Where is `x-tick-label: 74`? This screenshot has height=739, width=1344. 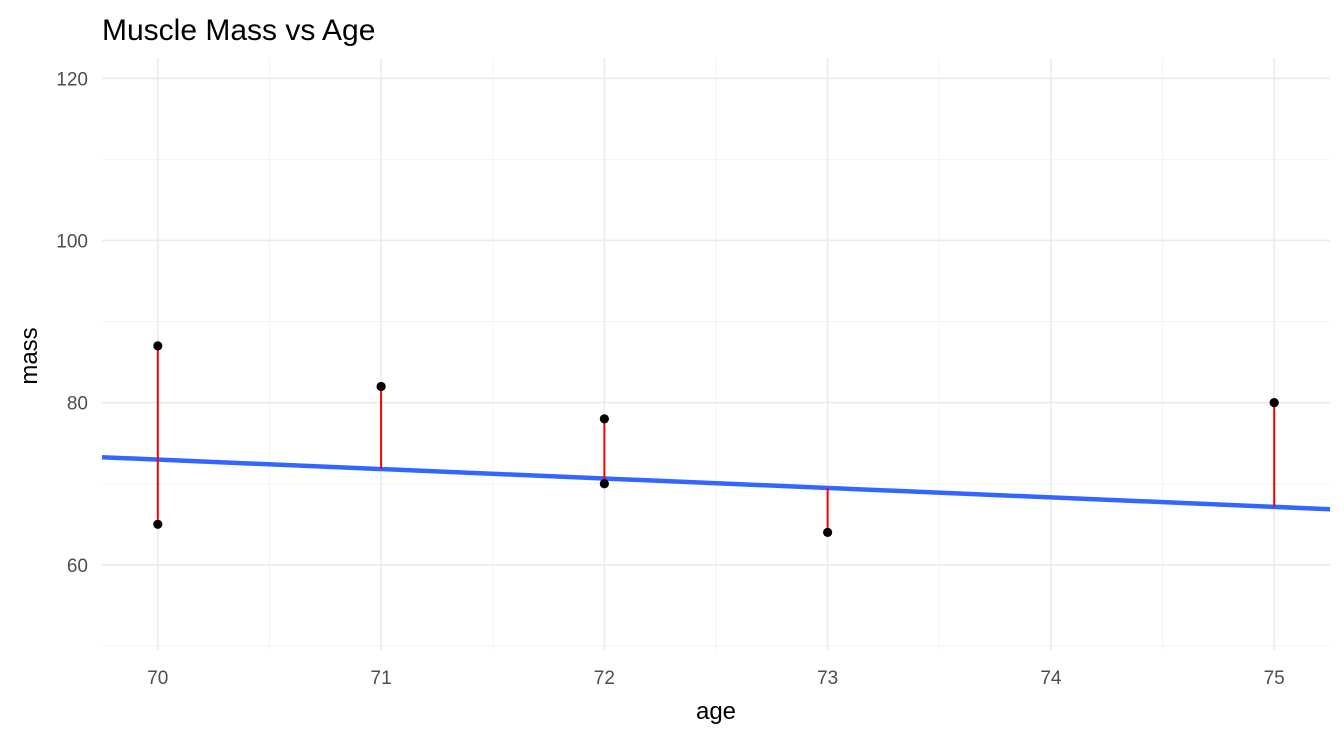
x-tick-label: 74 is located at coordinates (1051, 678).